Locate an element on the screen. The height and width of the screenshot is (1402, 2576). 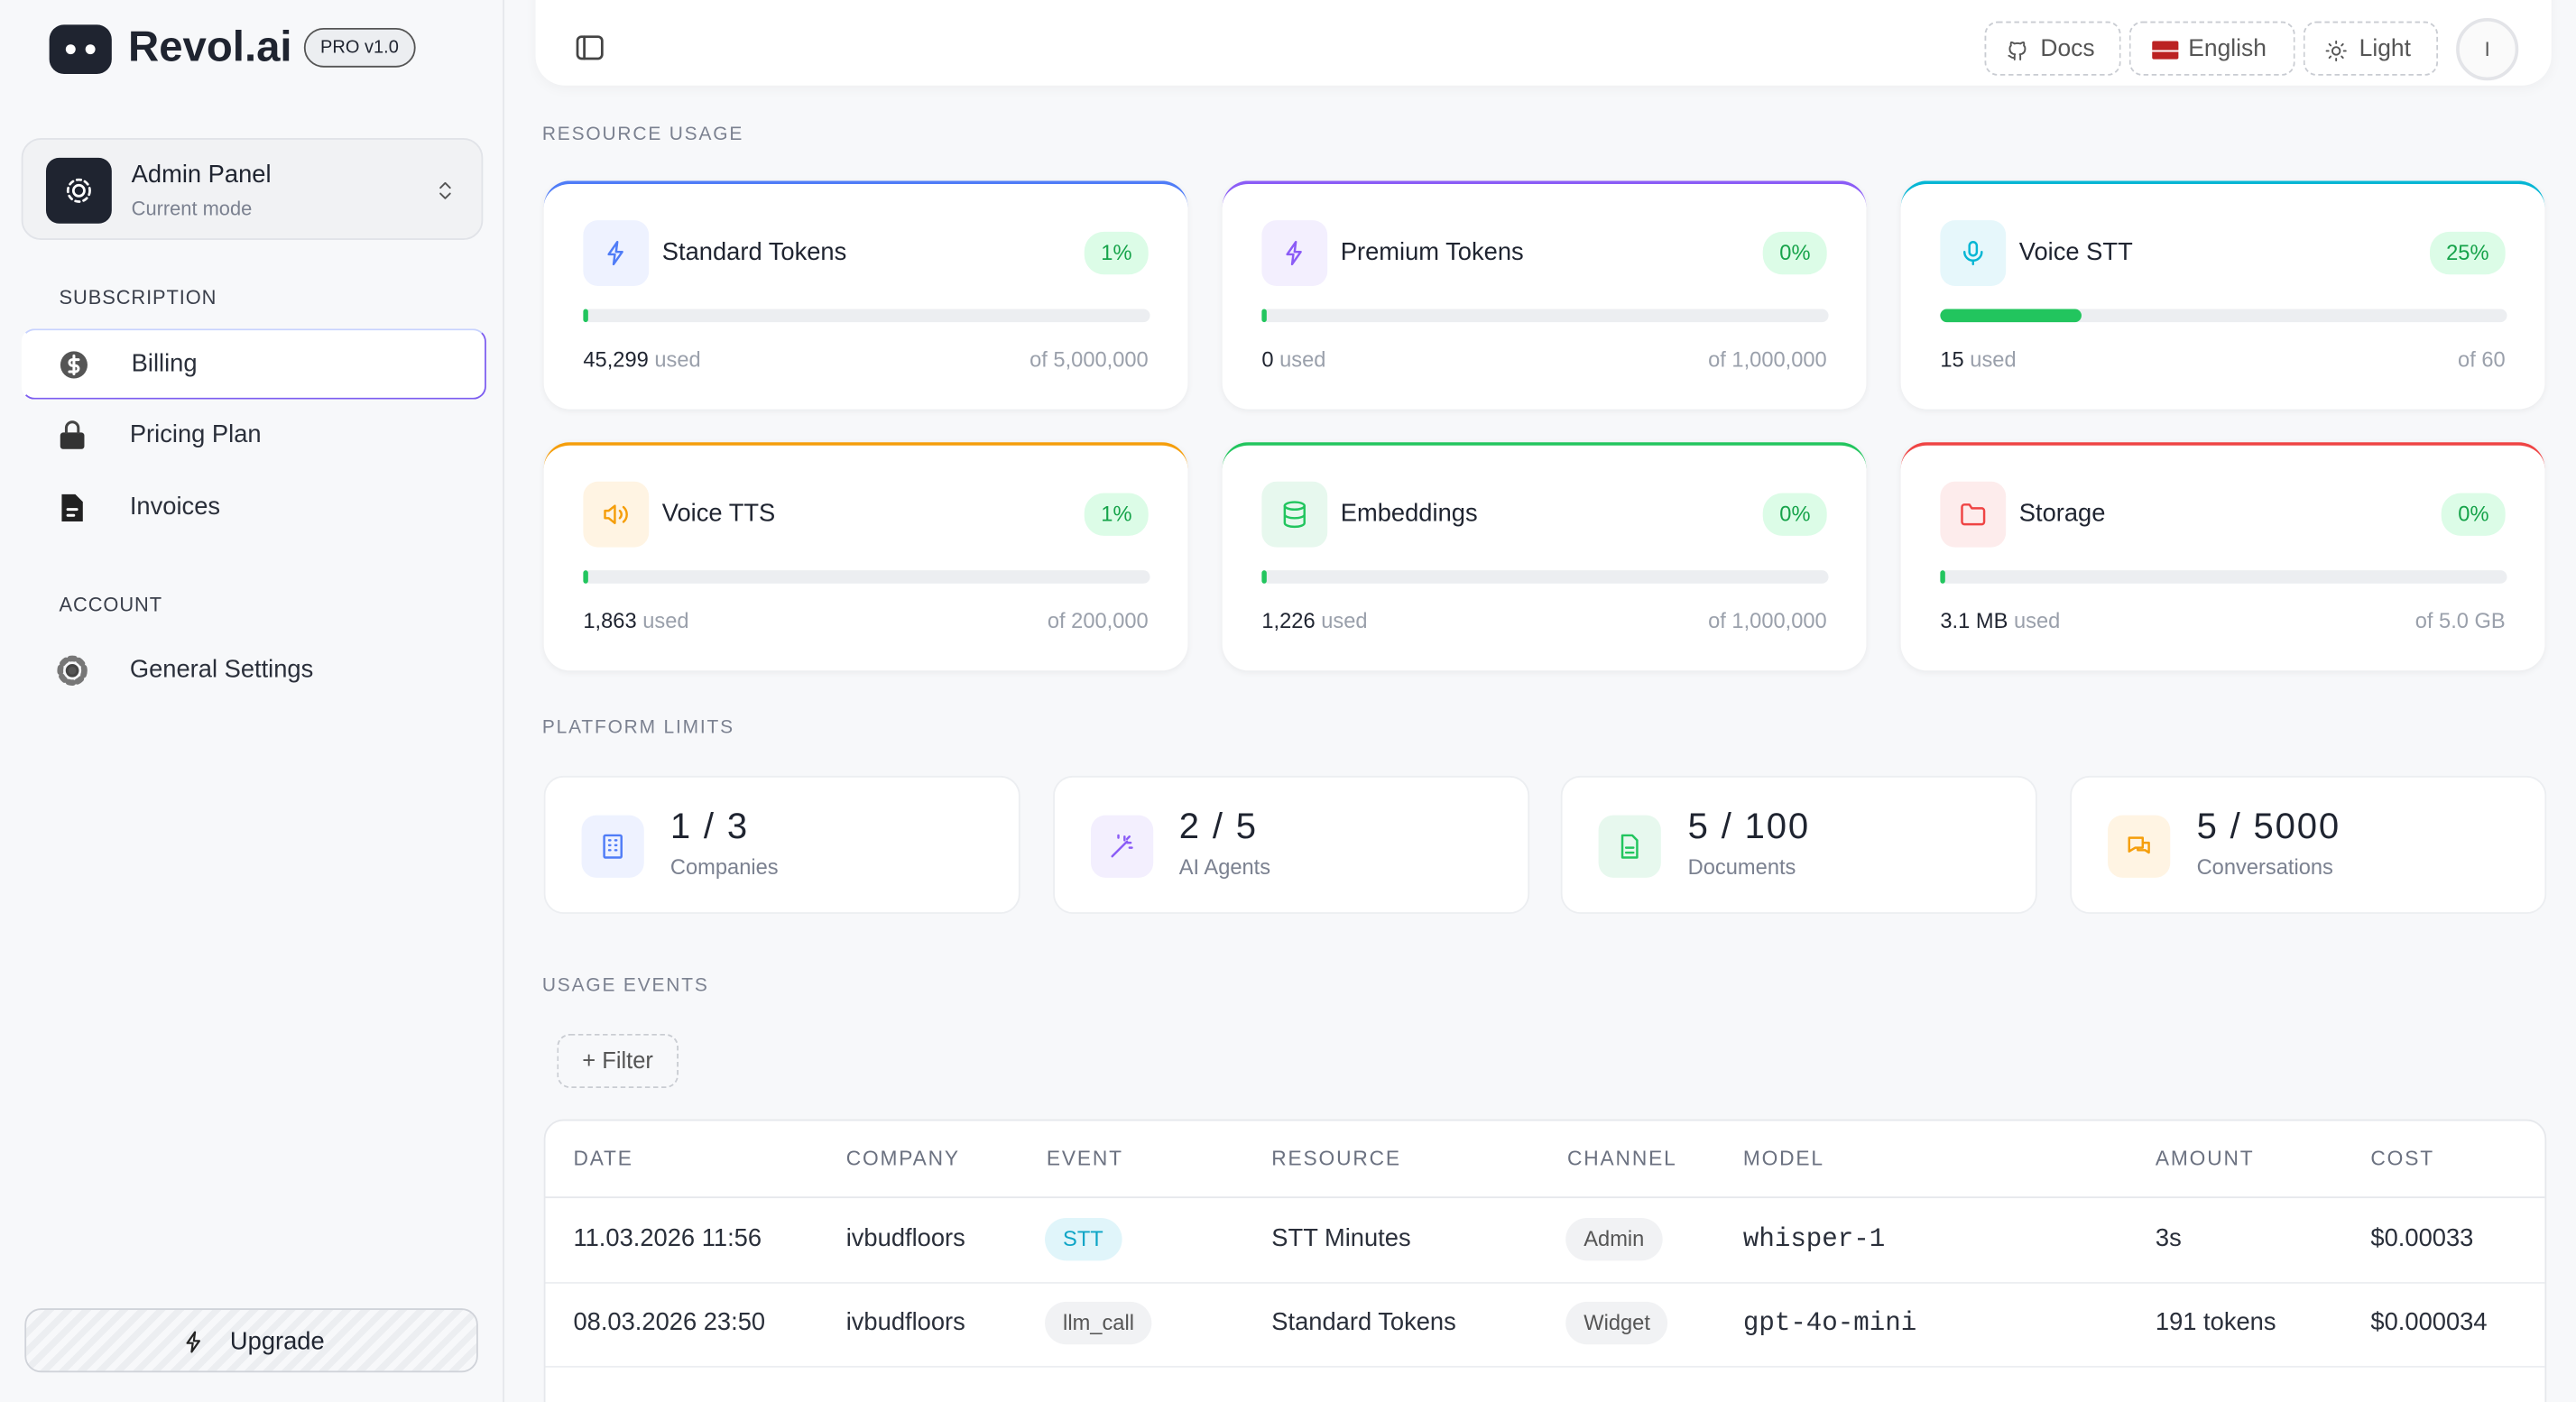
usage-percent: 1% is located at coordinates (1117, 253).